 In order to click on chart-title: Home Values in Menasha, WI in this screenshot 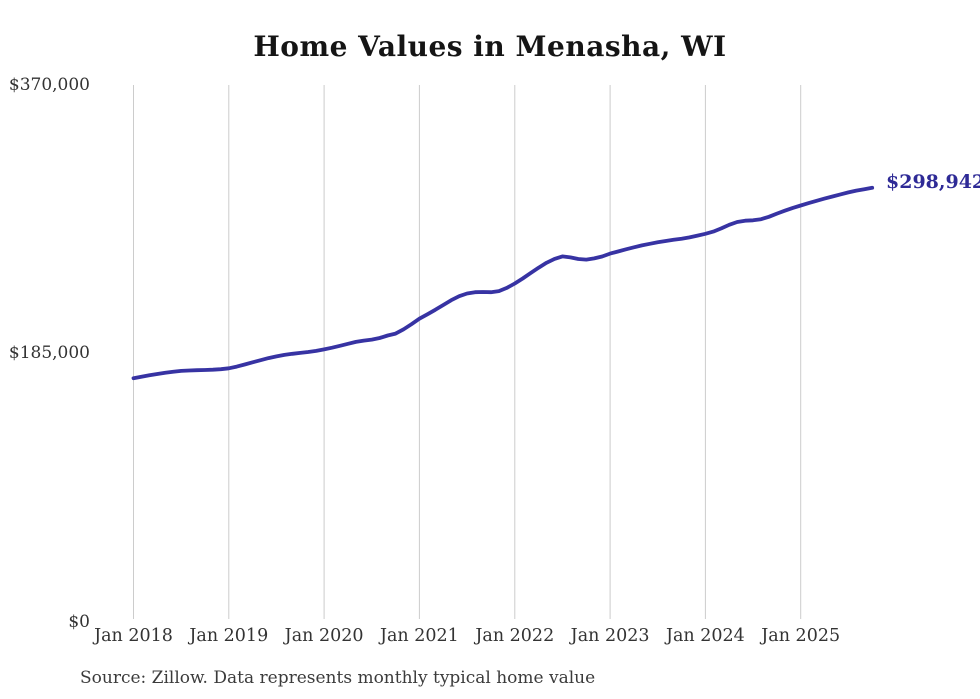, I will do `click(490, 46)`.